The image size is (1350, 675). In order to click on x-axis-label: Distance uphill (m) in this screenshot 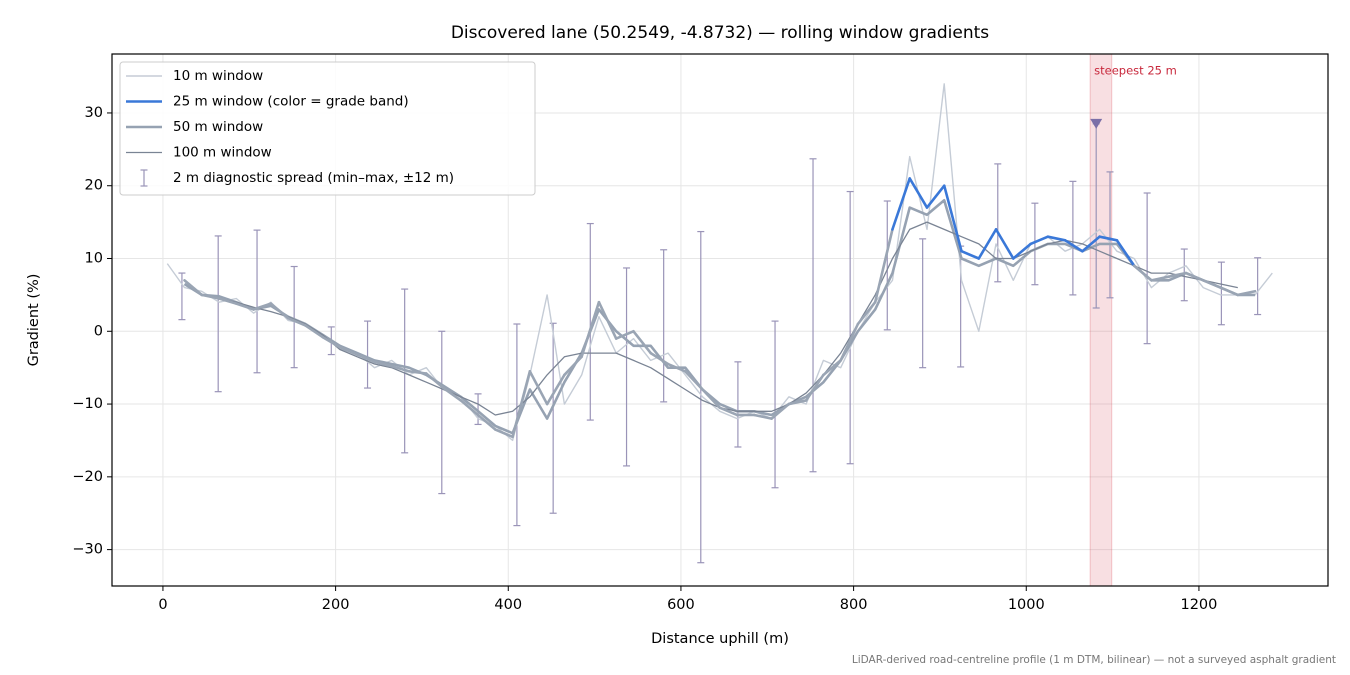, I will do `click(720, 639)`.